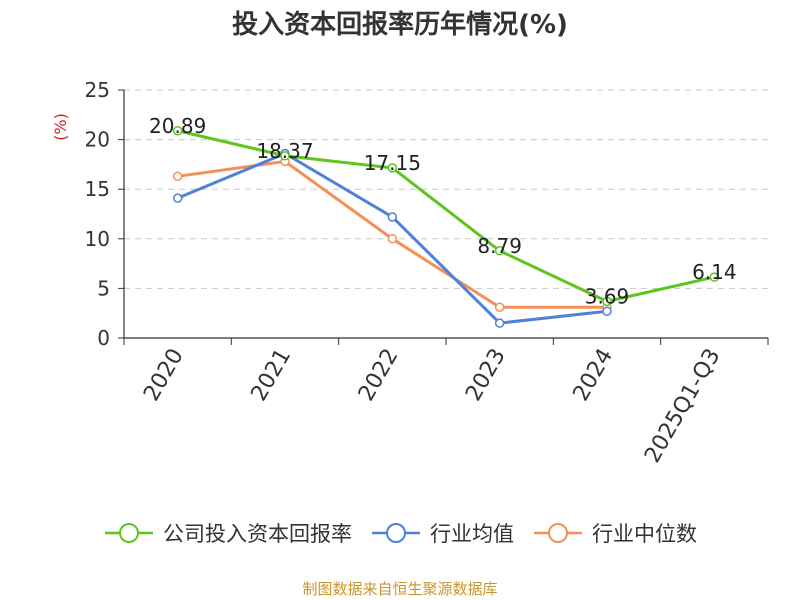 The width and height of the screenshot is (800, 600). What do you see at coordinates (400, 25) in the screenshot?
I see `chart-title: 投入资本回报率历年情况(%)` at bounding box center [400, 25].